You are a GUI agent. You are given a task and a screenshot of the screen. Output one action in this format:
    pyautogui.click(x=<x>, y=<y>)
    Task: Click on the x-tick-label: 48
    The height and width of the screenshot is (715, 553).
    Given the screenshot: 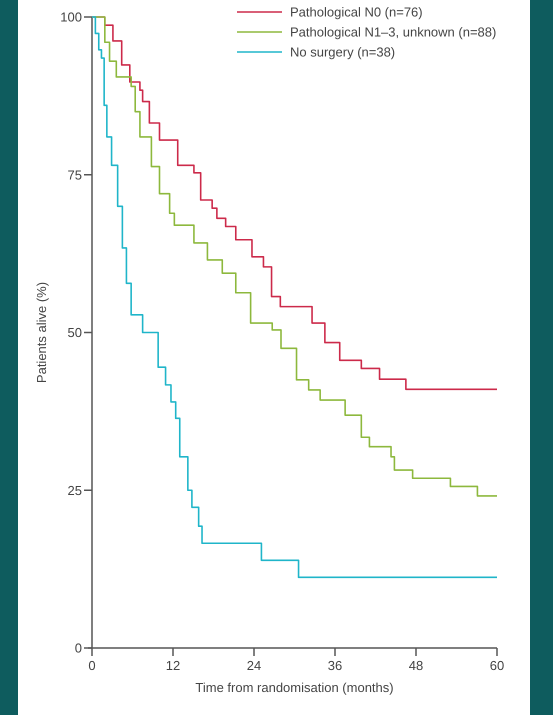 What is the action you would take?
    pyautogui.click(x=416, y=665)
    